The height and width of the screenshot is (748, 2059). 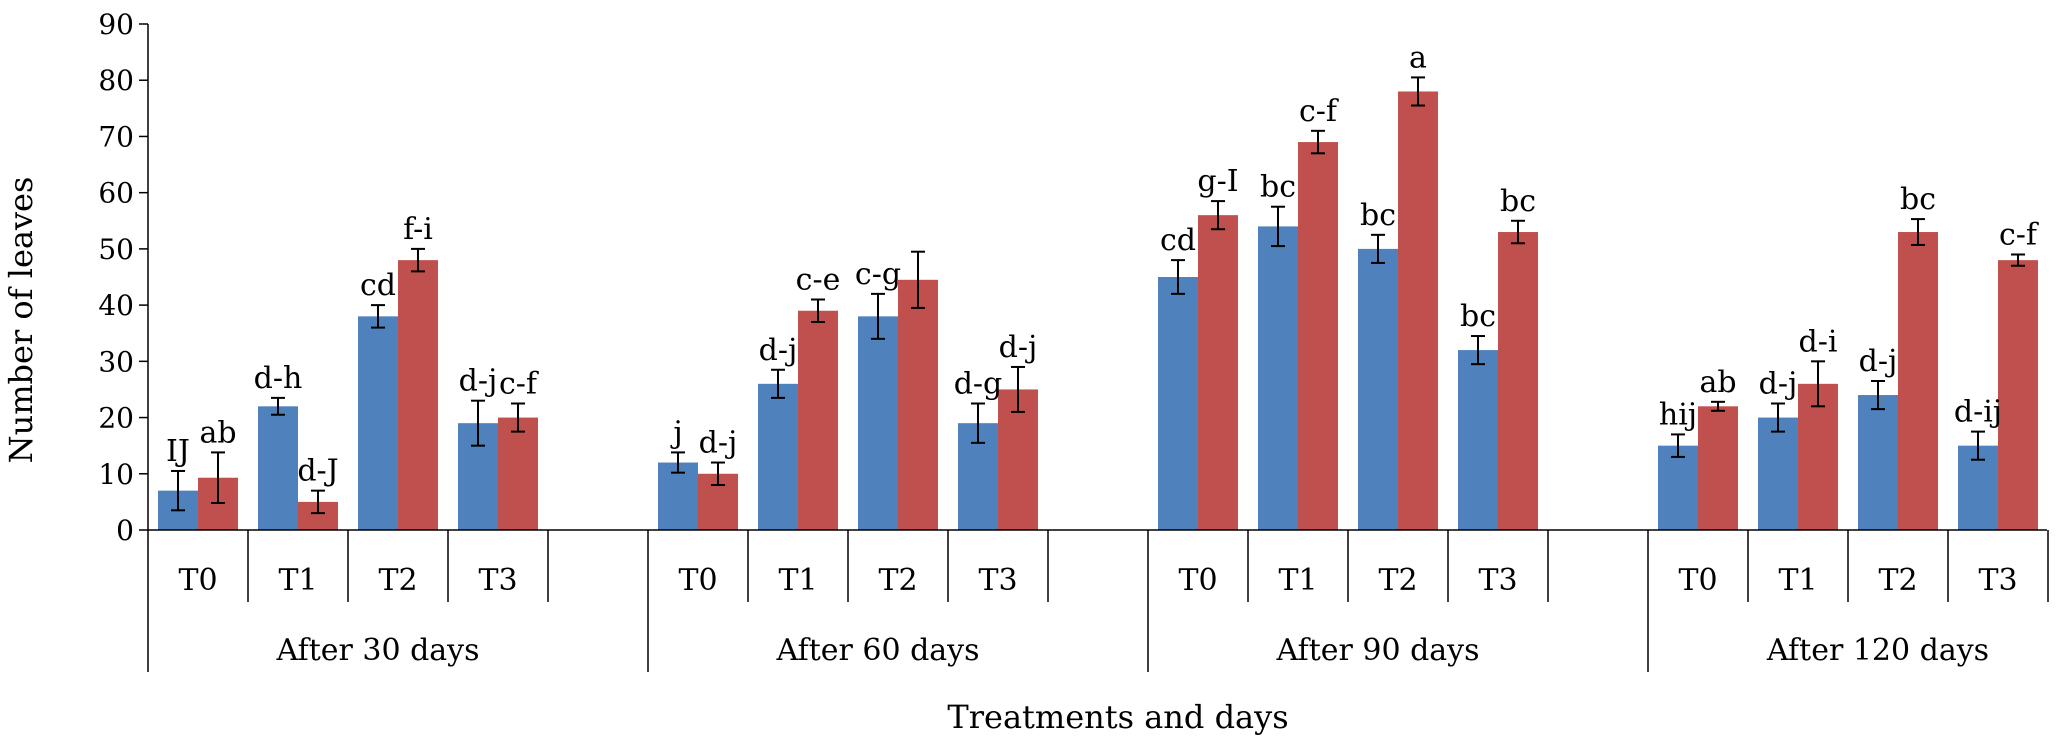 What do you see at coordinates (676, 432) in the screenshot?
I see `significance-label: j` at bounding box center [676, 432].